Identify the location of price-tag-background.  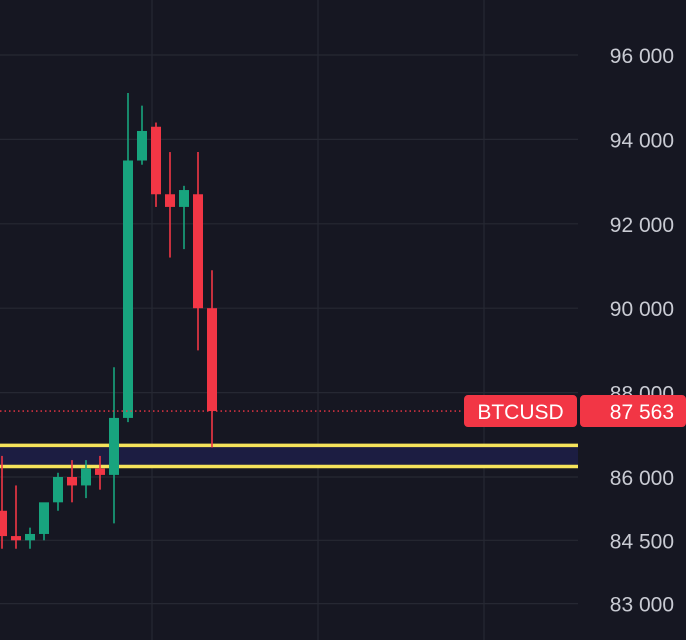
(633, 411).